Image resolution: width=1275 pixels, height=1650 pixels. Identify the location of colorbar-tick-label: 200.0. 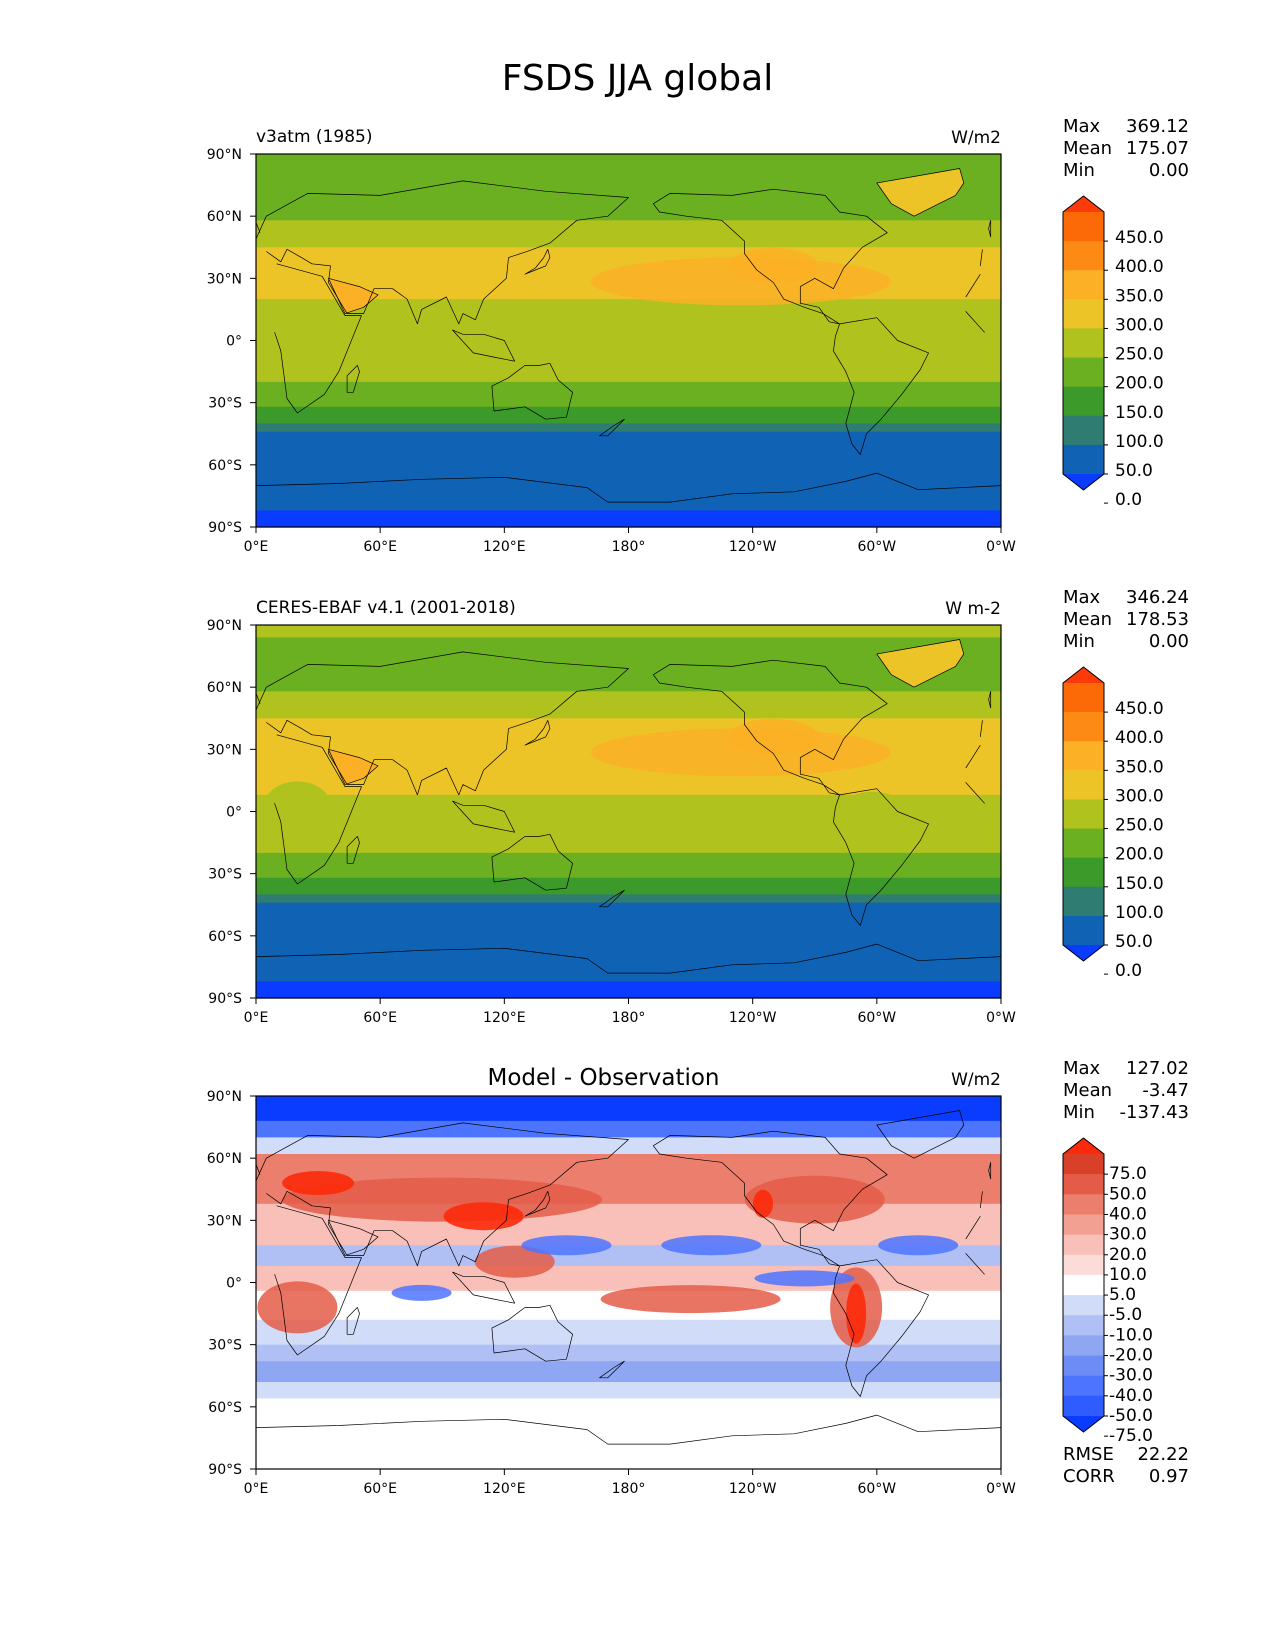
(1139, 855).